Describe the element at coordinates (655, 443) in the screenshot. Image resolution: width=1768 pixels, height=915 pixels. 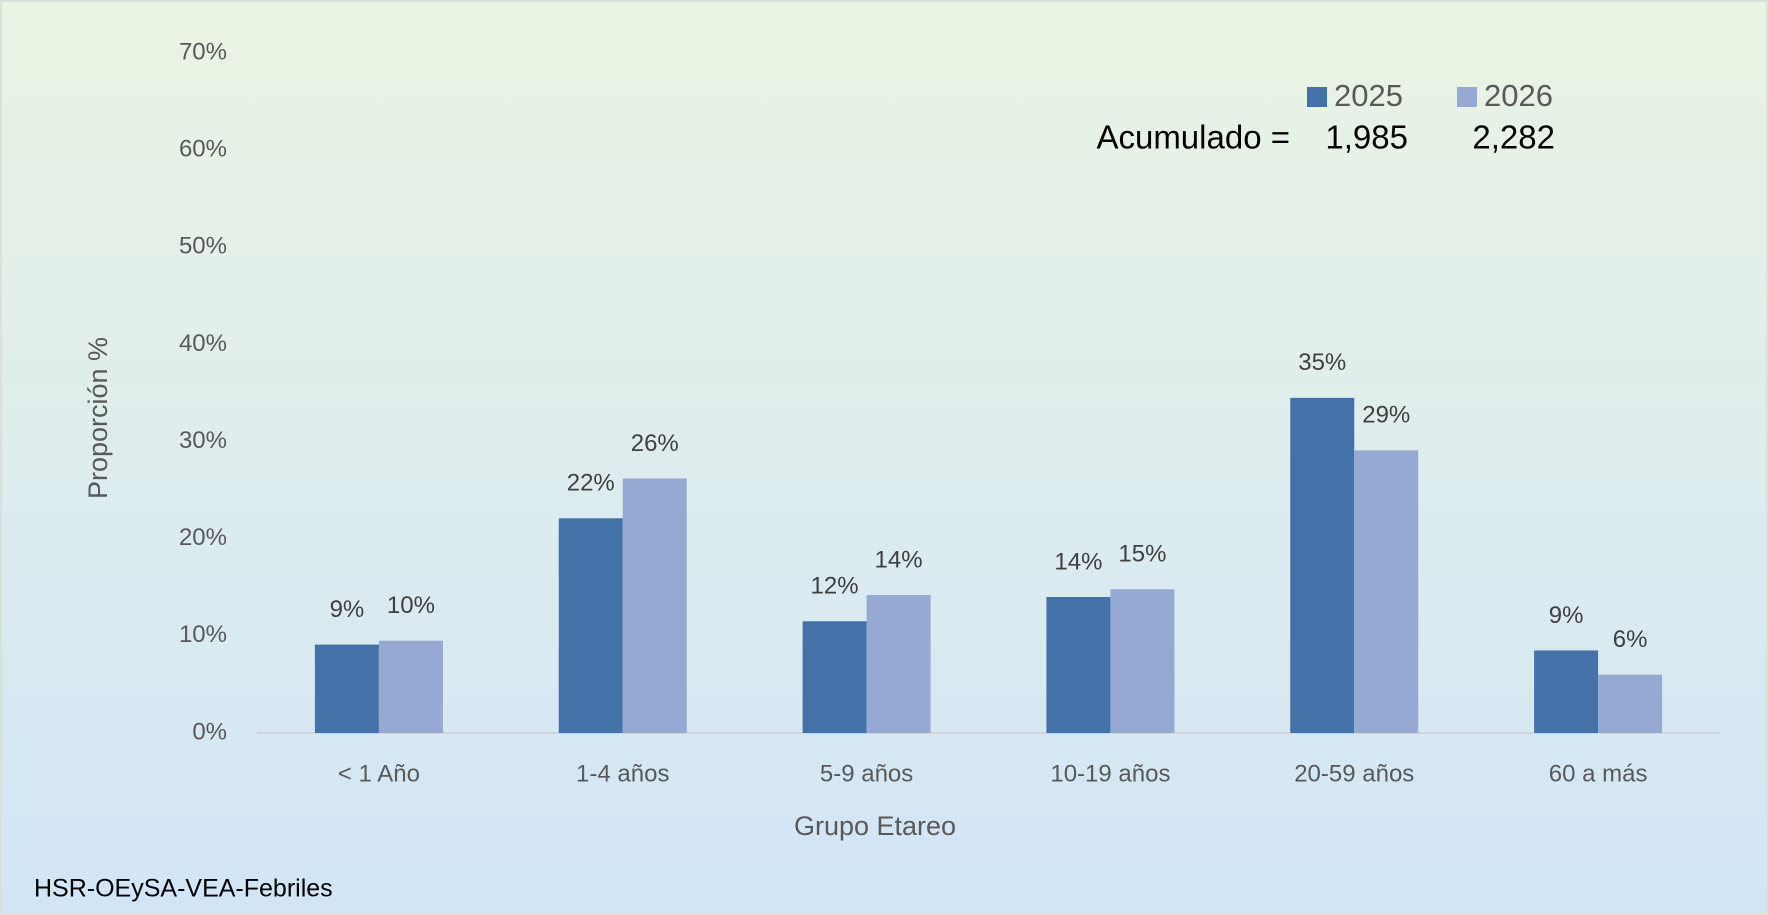
I see `data-label: 26%` at that location.